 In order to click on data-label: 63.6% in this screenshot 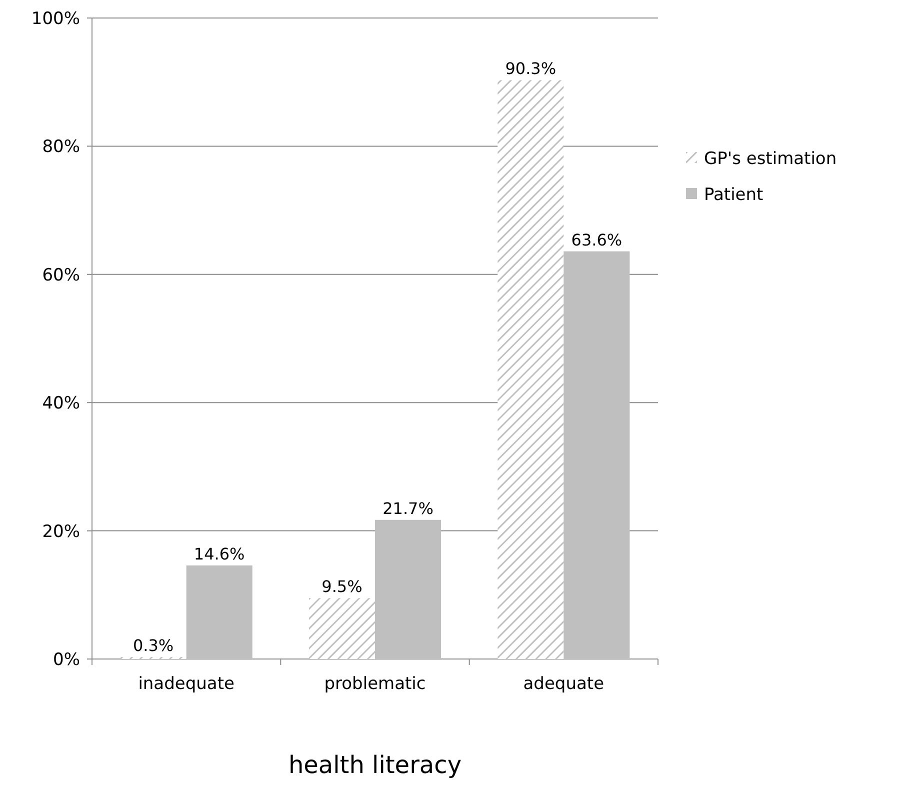, I will do `click(596, 240)`.